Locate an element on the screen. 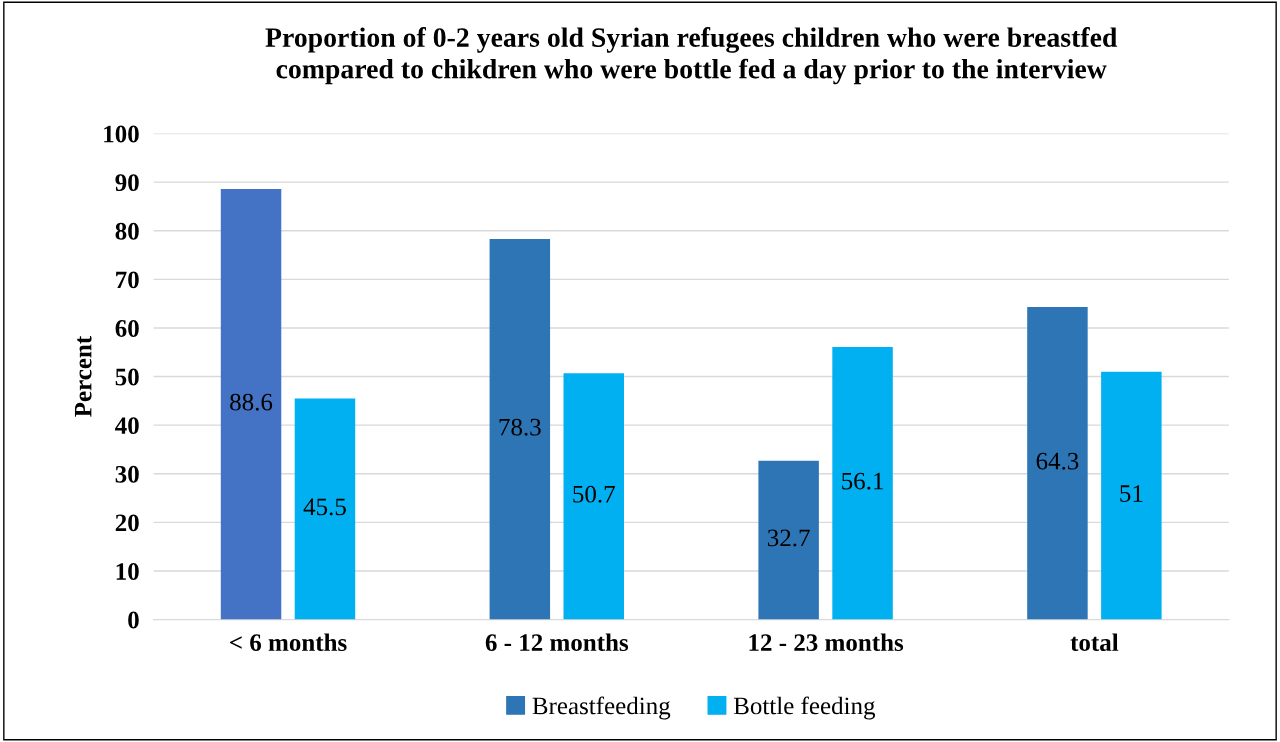  data-label: 88.6 is located at coordinates (251, 402).